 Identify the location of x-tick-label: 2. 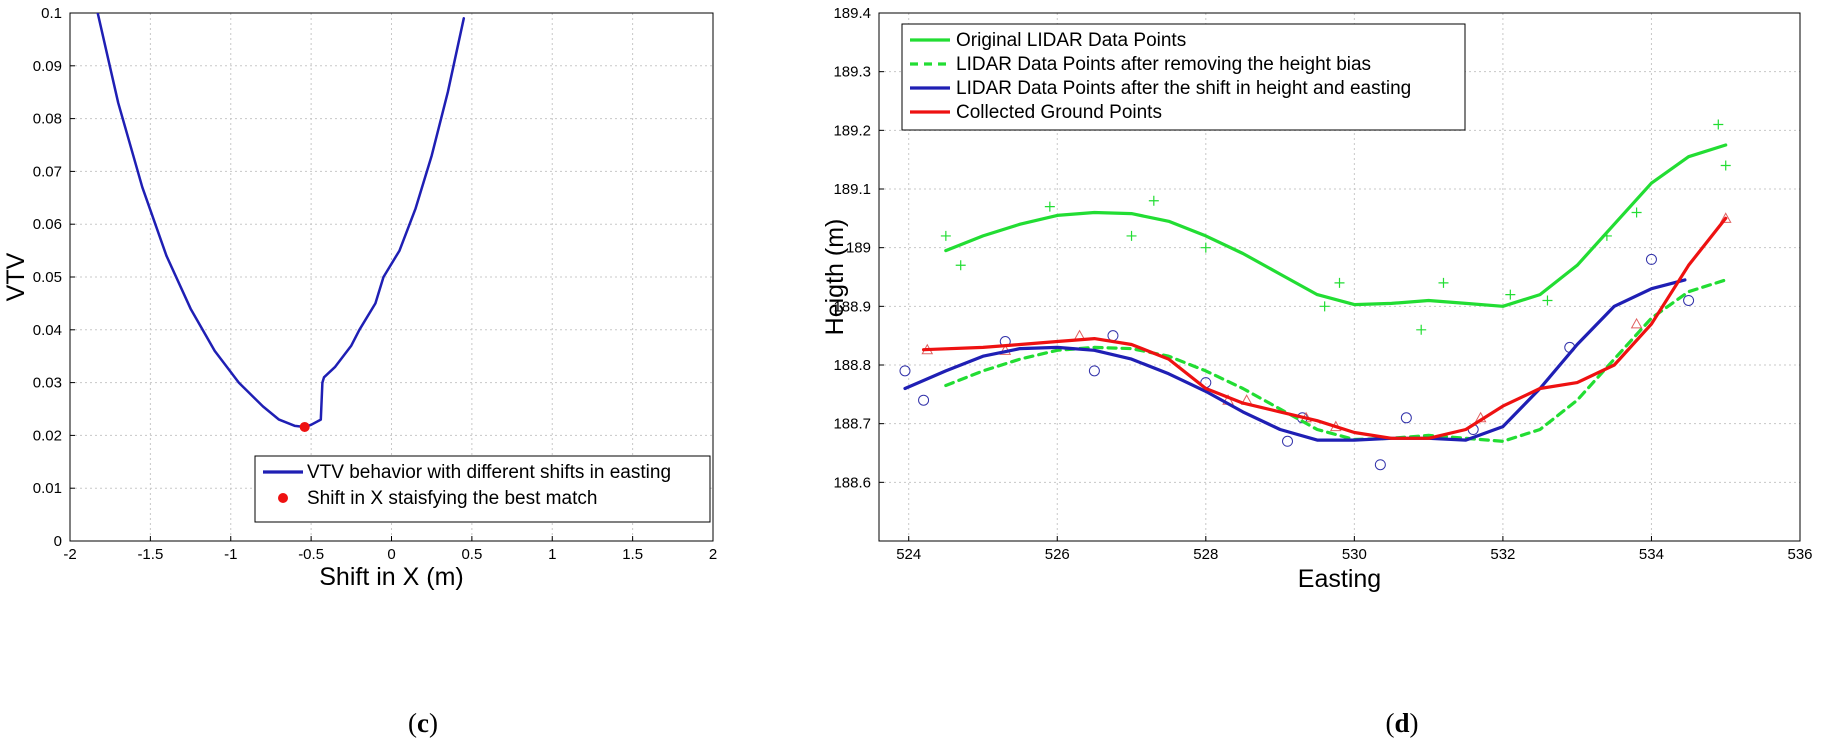
(713, 554).